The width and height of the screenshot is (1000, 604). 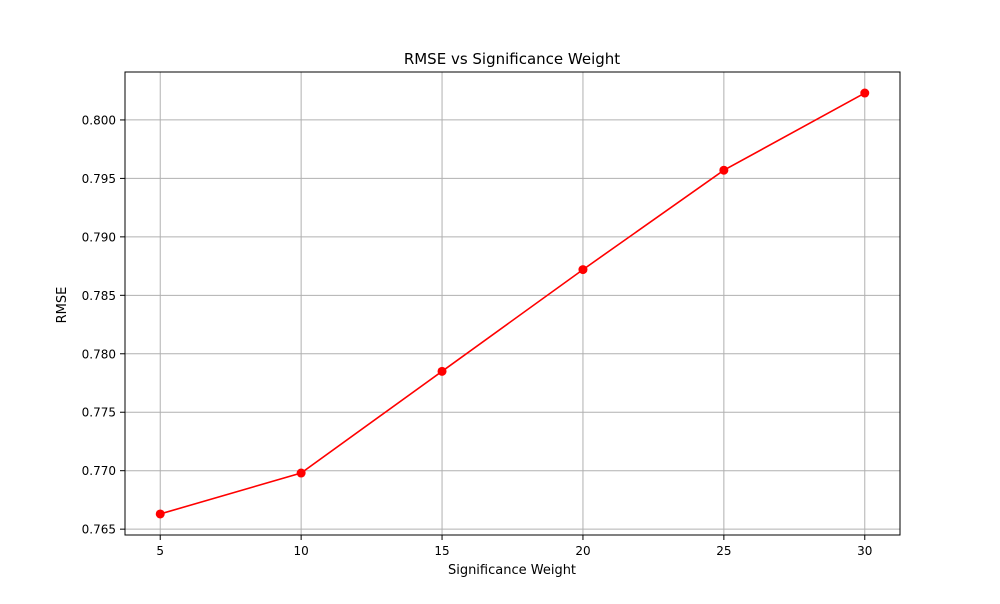 What do you see at coordinates (99, 237) in the screenshot?
I see `y-tick-label: 0.790` at bounding box center [99, 237].